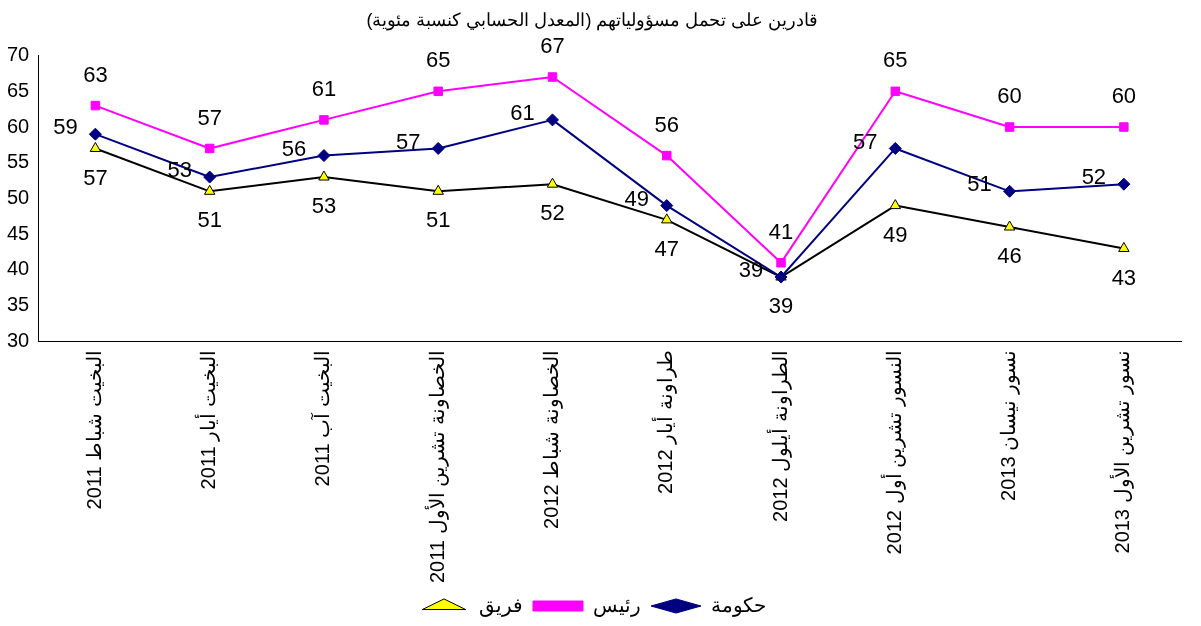 The image size is (1201, 626). I want to click on x-tick-label: الخصاونة شباط 2012, so click(551, 439).